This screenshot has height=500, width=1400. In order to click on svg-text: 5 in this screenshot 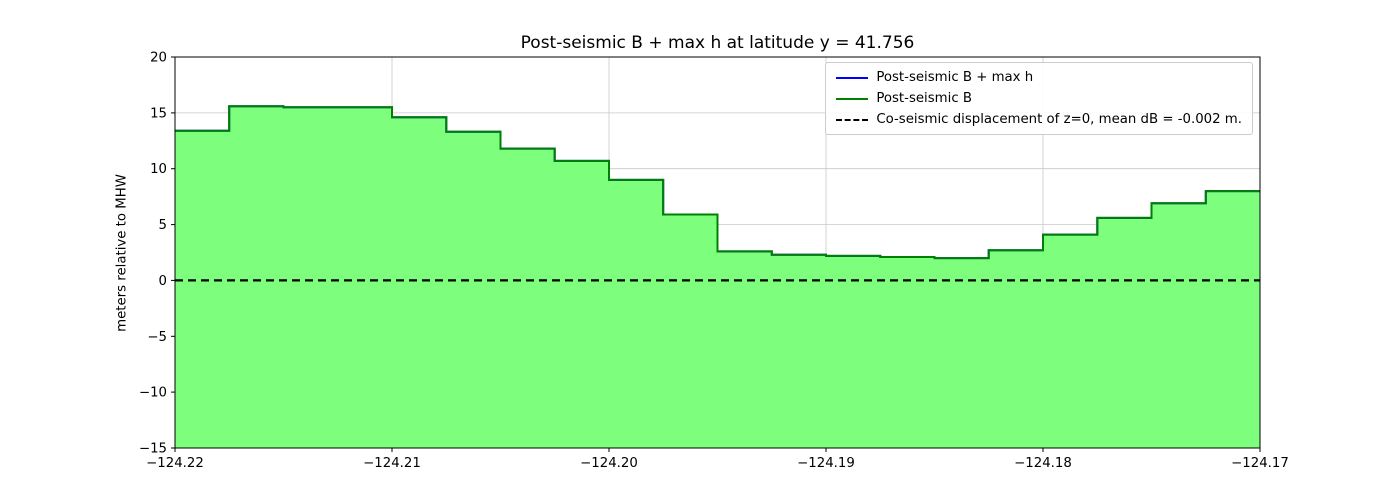, I will do `click(163, 225)`.